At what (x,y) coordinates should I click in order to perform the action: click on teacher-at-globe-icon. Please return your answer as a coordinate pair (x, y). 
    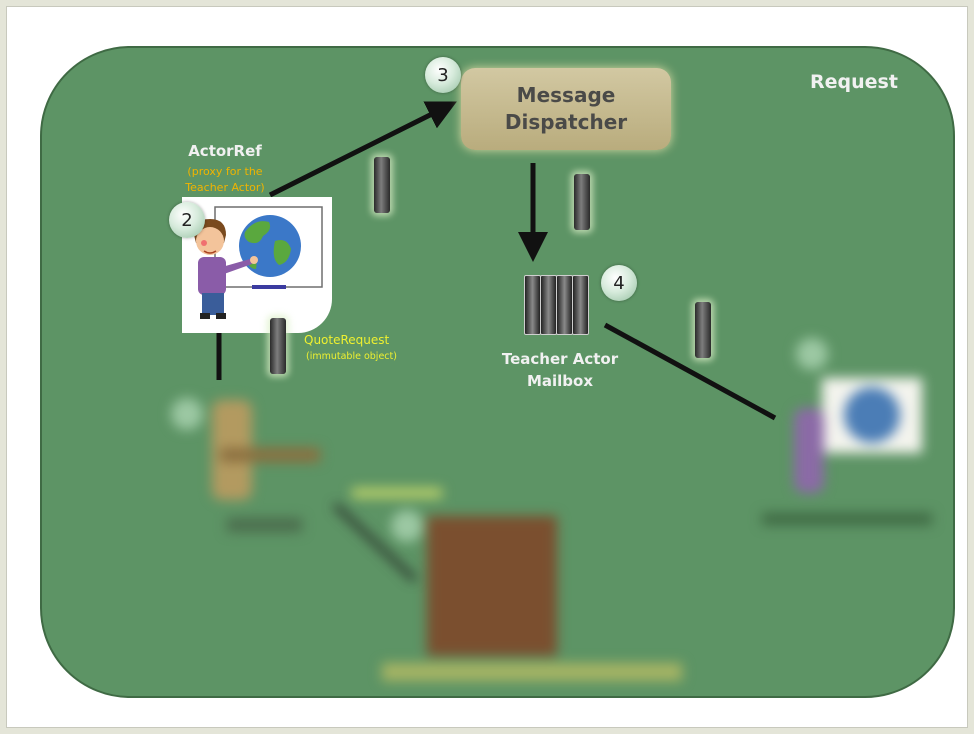
    Looking at the image, I should click on (258, 262).